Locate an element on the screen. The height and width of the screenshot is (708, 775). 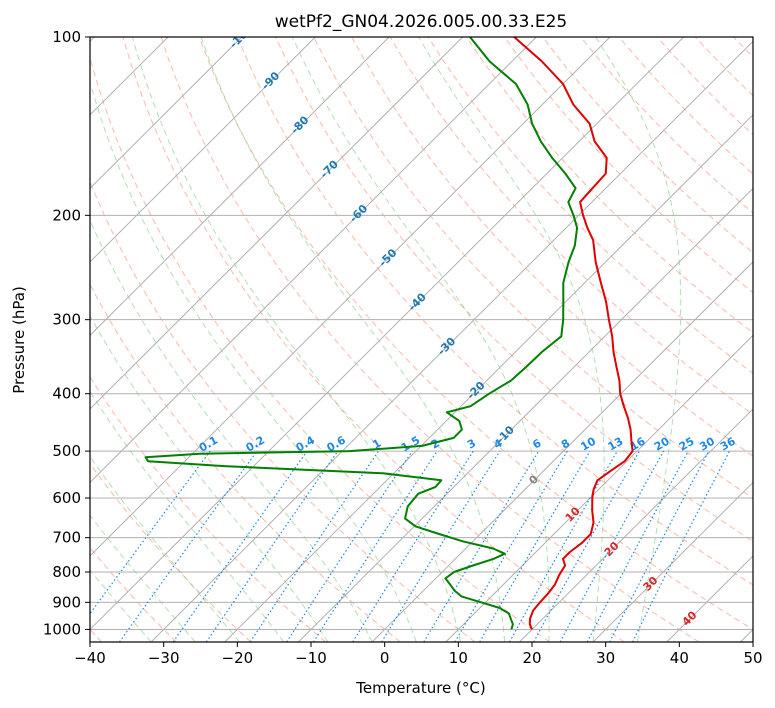
x-tick-label: −40 is located at coordinates (90, 658).